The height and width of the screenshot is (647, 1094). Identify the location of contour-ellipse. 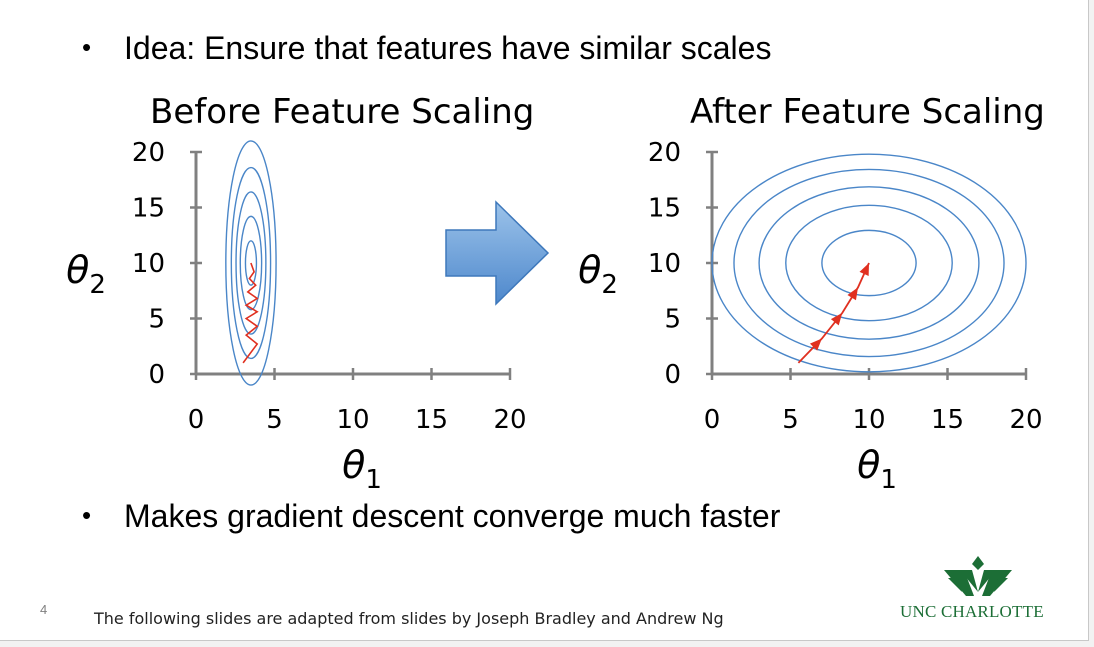
(251, 263).